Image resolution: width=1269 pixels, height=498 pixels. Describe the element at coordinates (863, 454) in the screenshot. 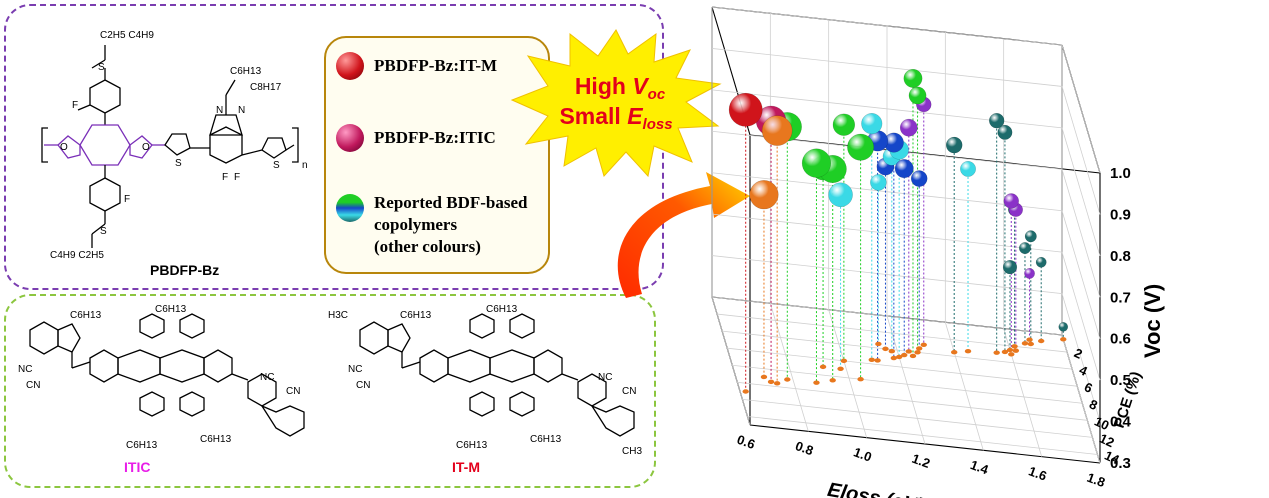

I see `x-tick-label: 1.0` at that location.